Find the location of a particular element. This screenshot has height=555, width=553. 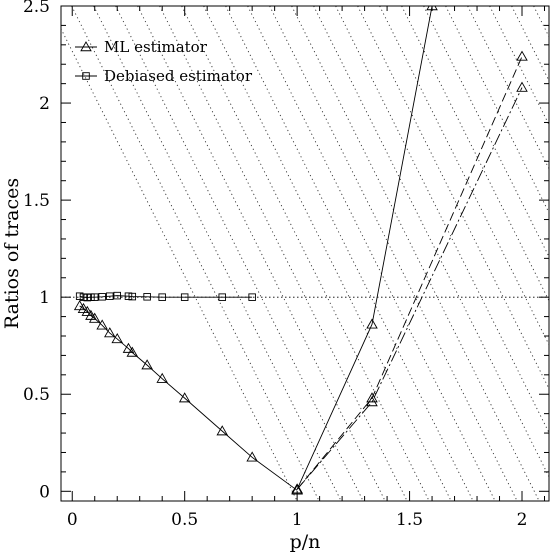

y-axis-label: Ratios of traces is located at coordinates (12, 253).